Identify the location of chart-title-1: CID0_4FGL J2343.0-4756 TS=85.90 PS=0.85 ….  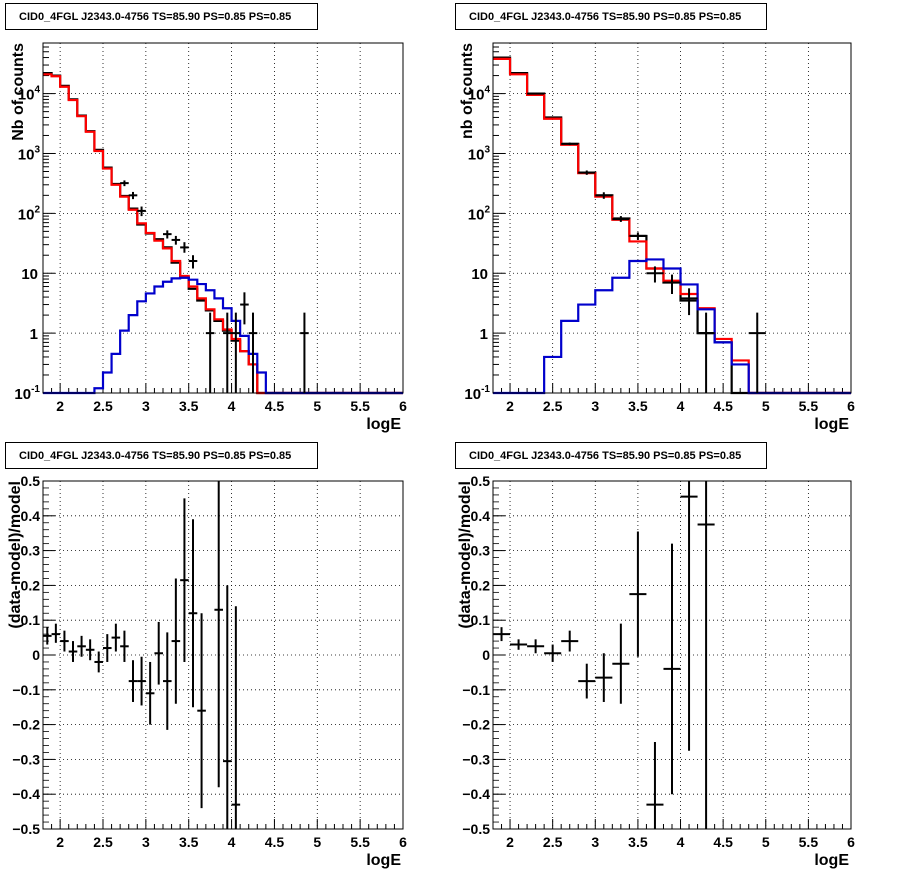
(161, 16).